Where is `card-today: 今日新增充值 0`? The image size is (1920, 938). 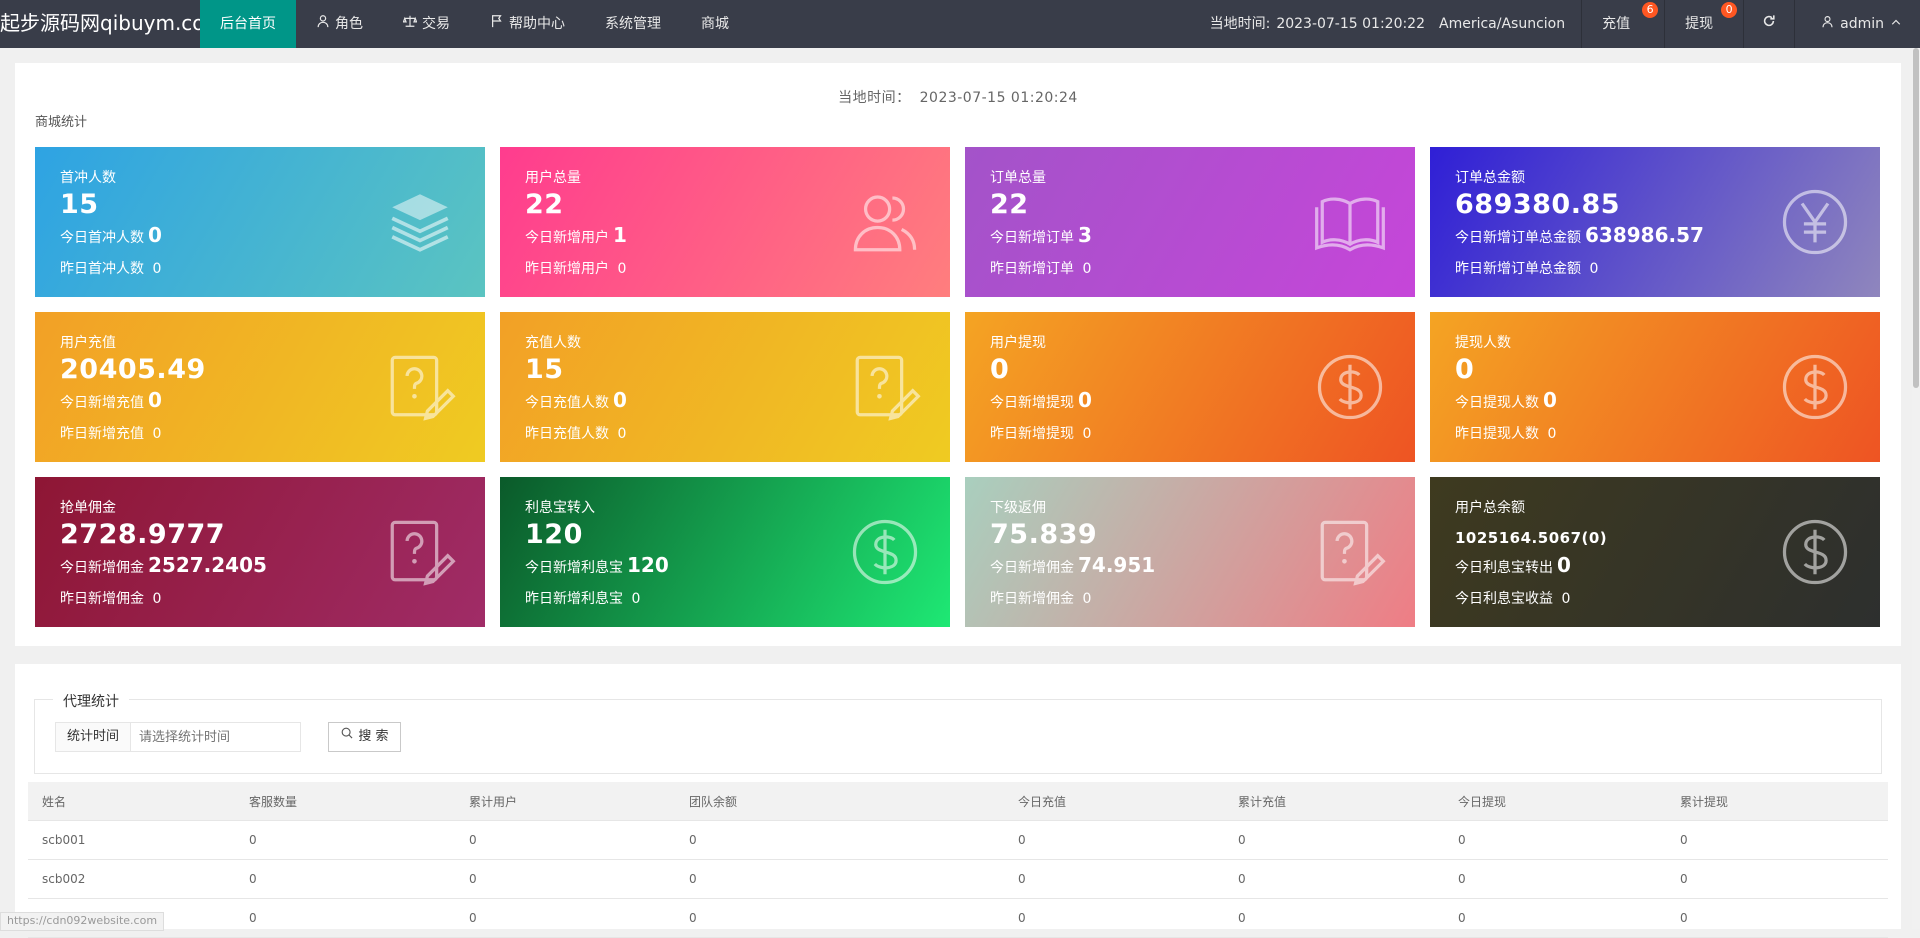
card-today: 今日新增充值 0 is located at coordinates (111, 400).